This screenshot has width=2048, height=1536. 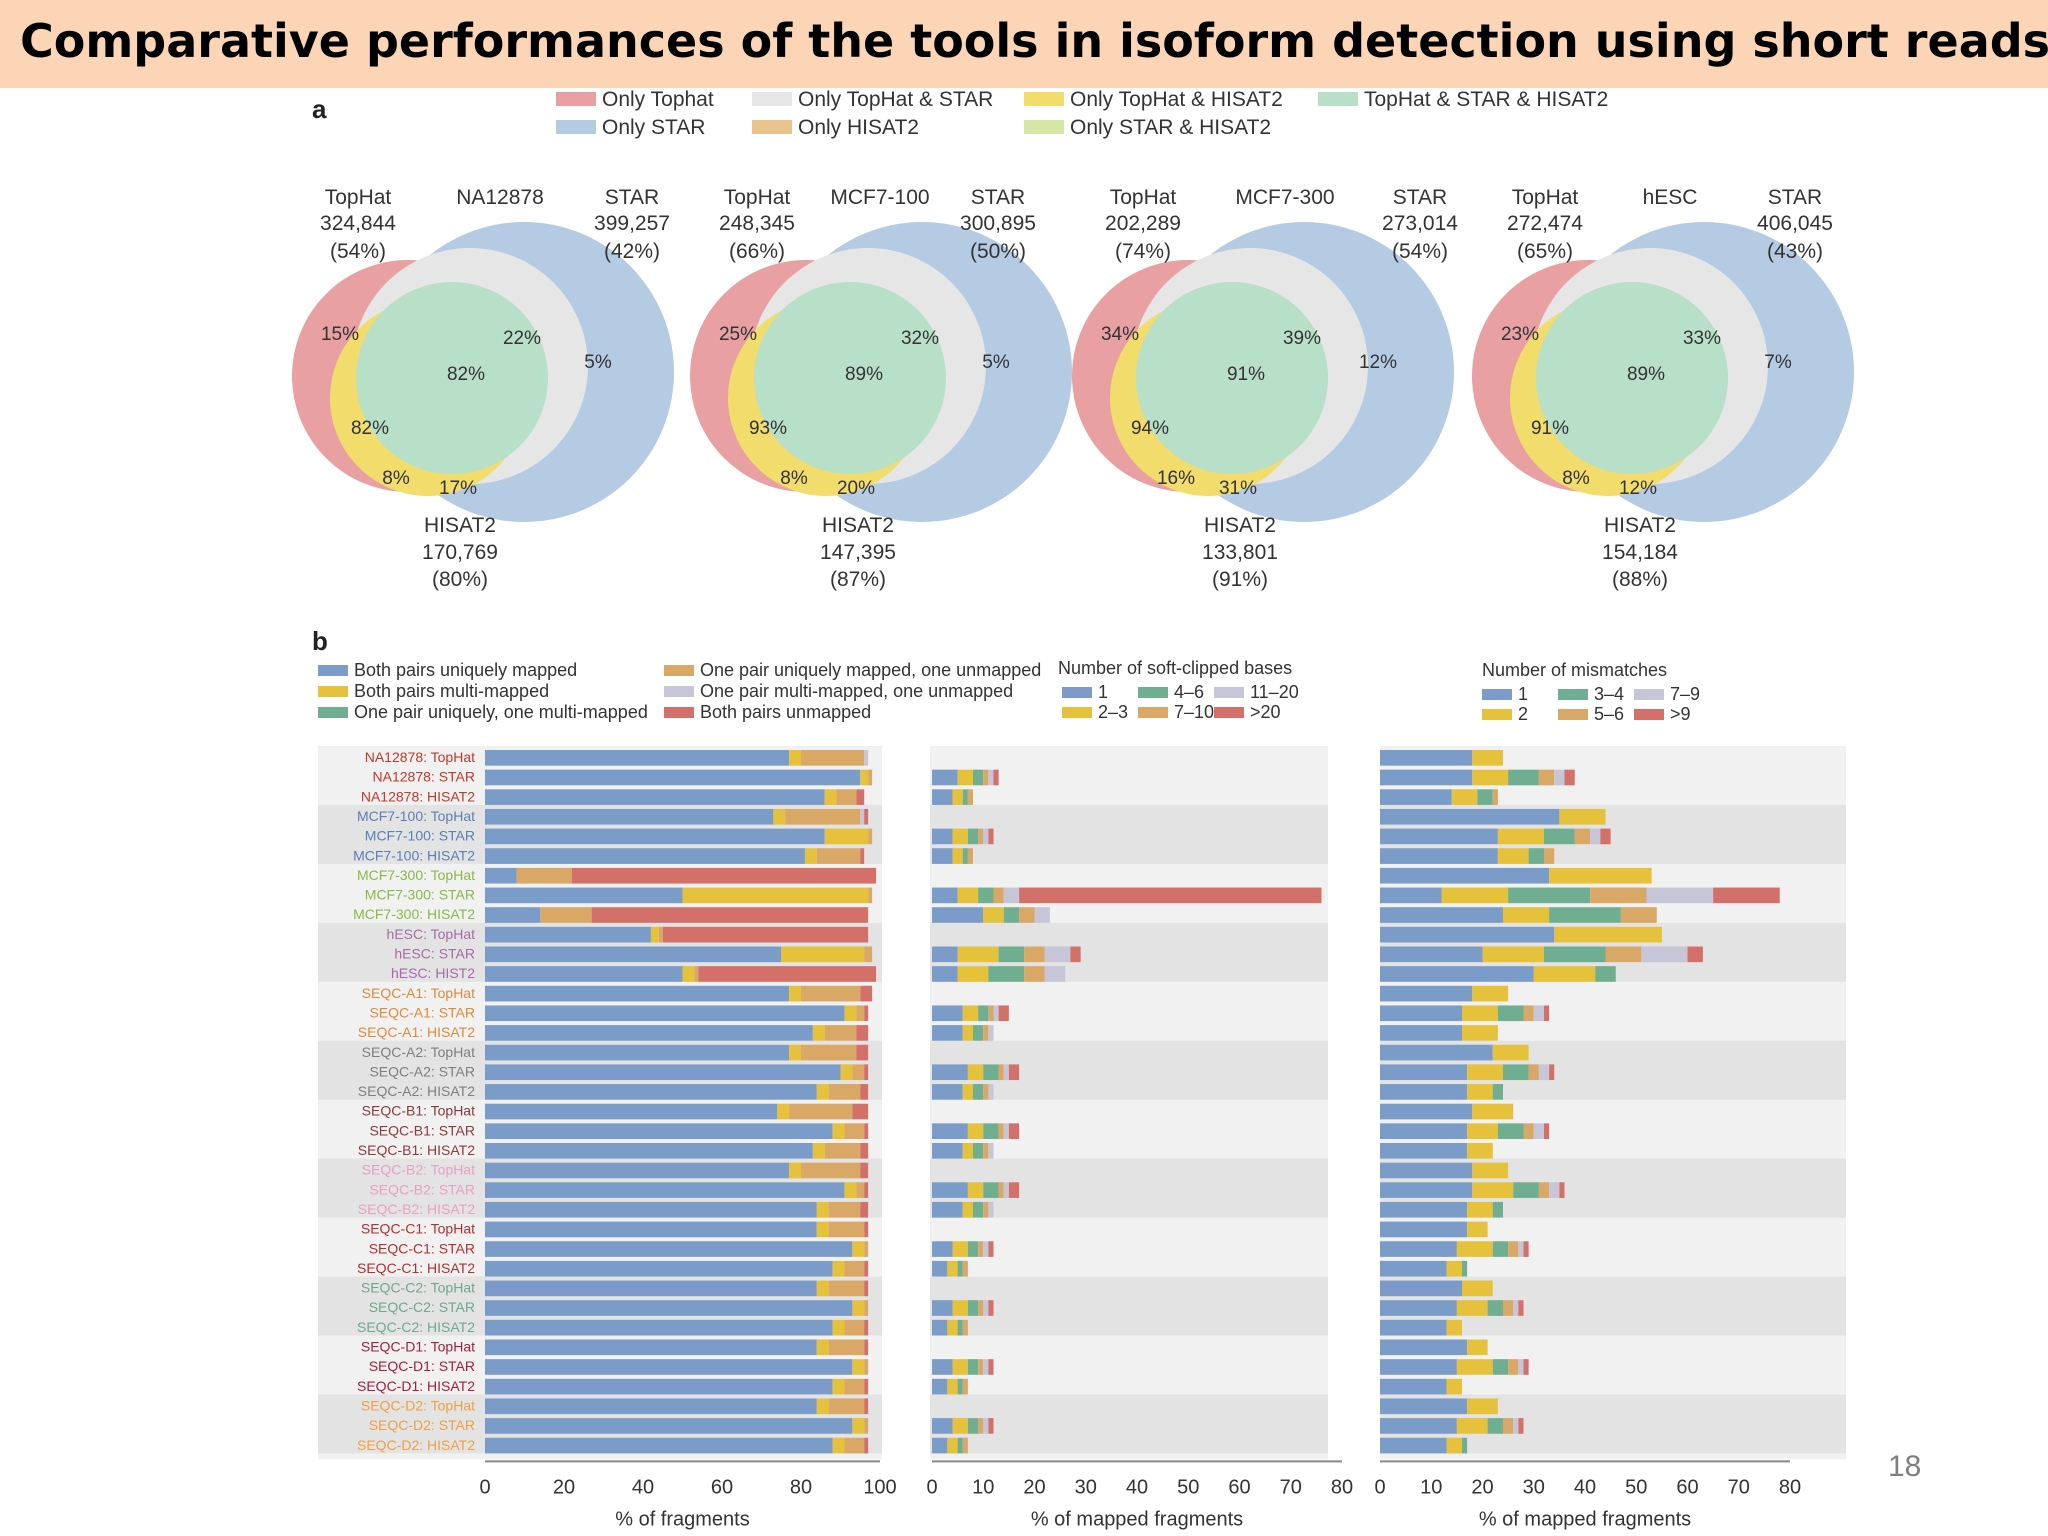 I want to click on x-tick-label: 10, so click(x=983, y=1487).